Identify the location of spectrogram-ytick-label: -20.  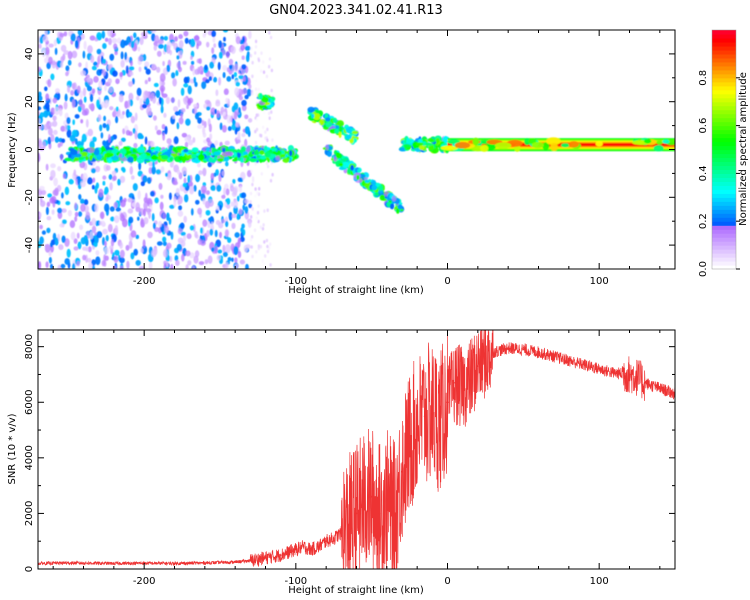
(29, 197).